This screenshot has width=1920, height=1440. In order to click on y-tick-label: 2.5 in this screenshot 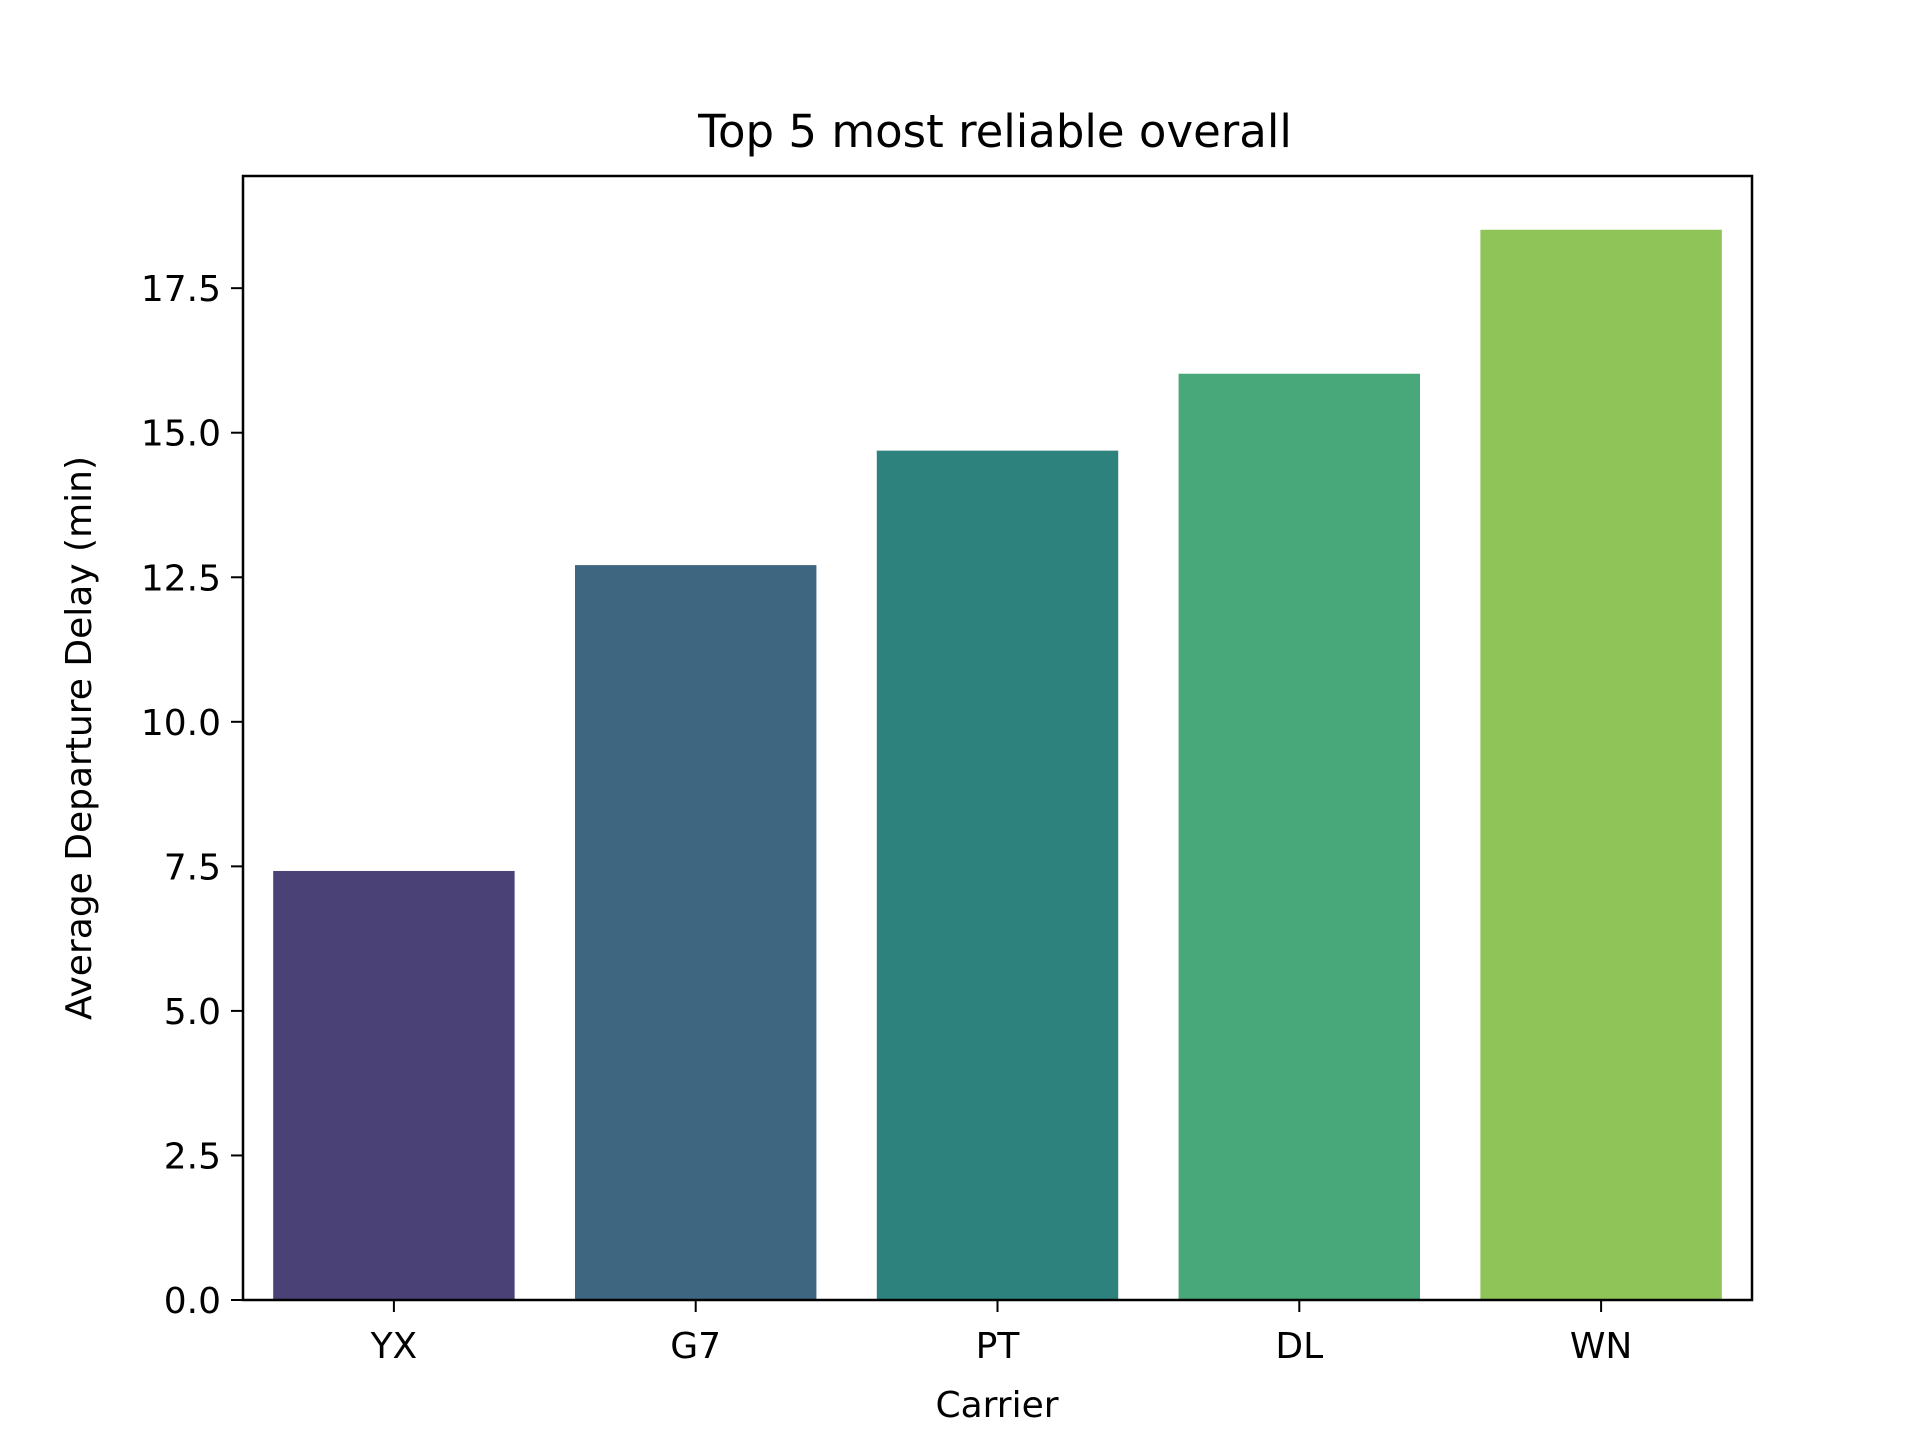, I will do `click(192, 1156)`.